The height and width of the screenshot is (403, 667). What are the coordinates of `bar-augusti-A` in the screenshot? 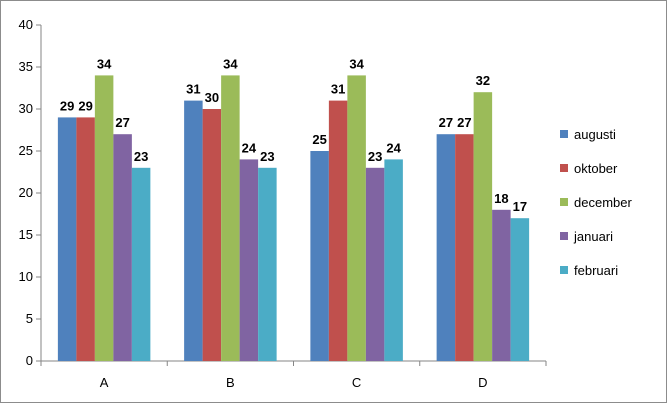 It's located at (67, 239).